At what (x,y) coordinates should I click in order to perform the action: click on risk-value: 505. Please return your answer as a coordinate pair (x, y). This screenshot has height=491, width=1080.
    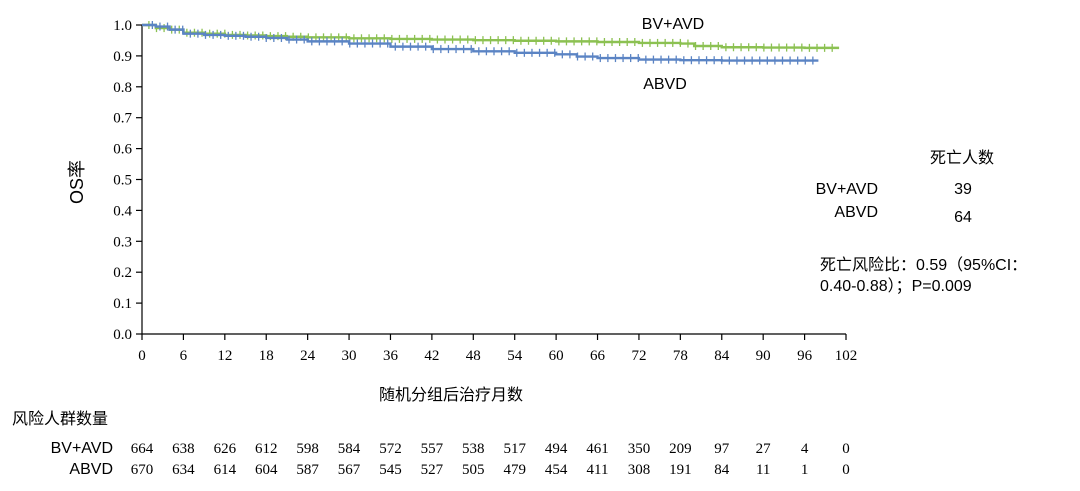
    Looking at the image, I should click on (473, 470).